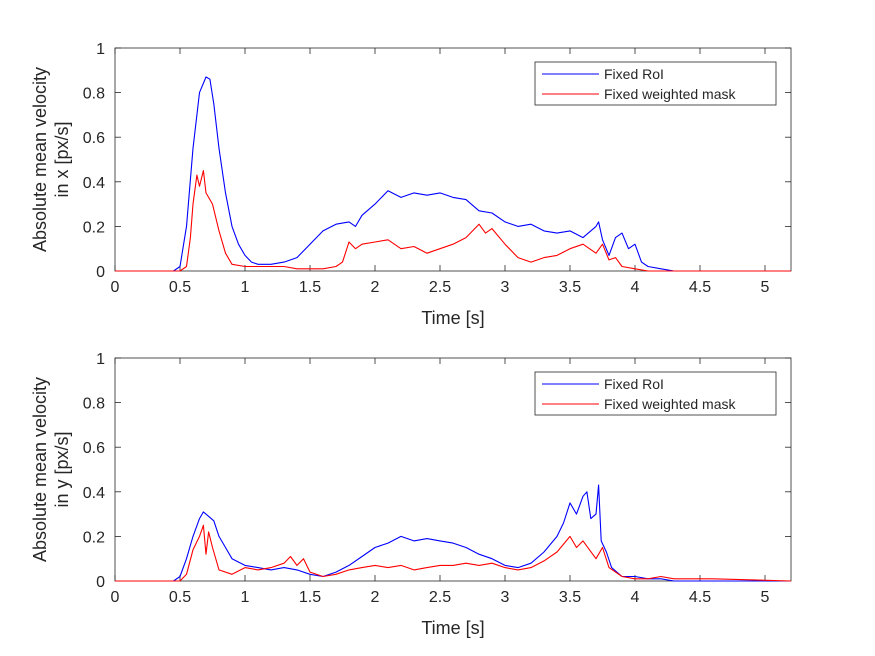 The height and width of the screenshot is (656, 875). What do you see at coordinates (62, 159) in the screenshot?
I see `y-axis-label-line: in x [px/s]` at bounding box center [62, 159].